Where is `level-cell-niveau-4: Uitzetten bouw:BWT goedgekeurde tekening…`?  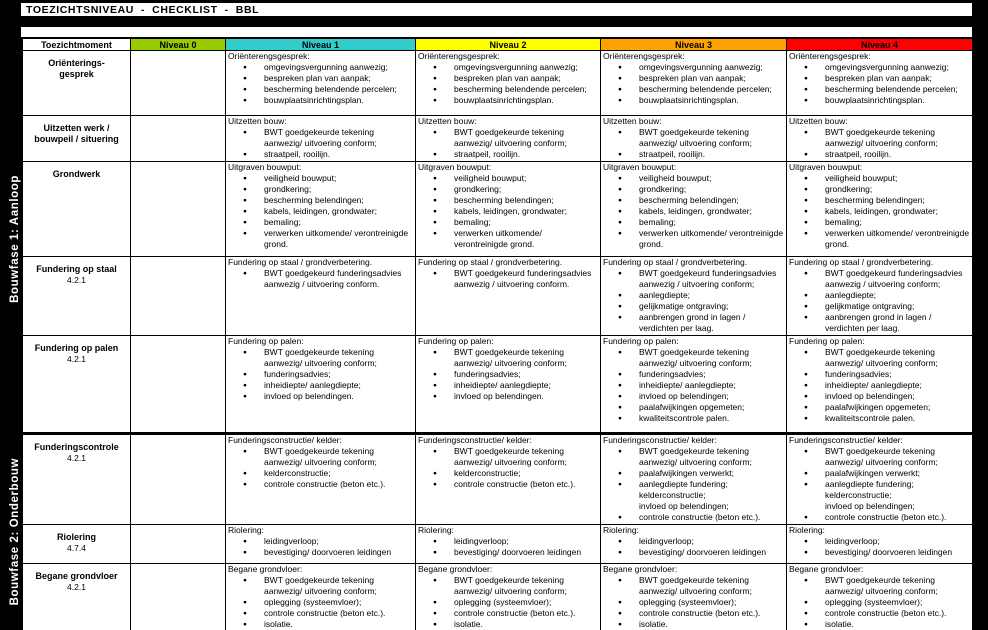 level-cell-niveau-4: Uitzetten bouw:BWT goedgekeurde tekening… is located at coordinates (879, 138).